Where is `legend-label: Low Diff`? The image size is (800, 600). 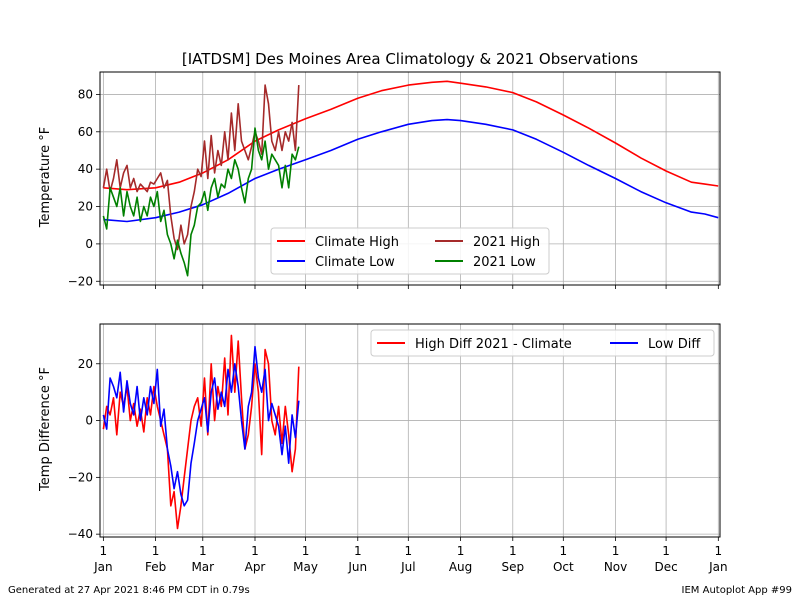 legend-label: Low Diff is located at coordinates (674, 344).